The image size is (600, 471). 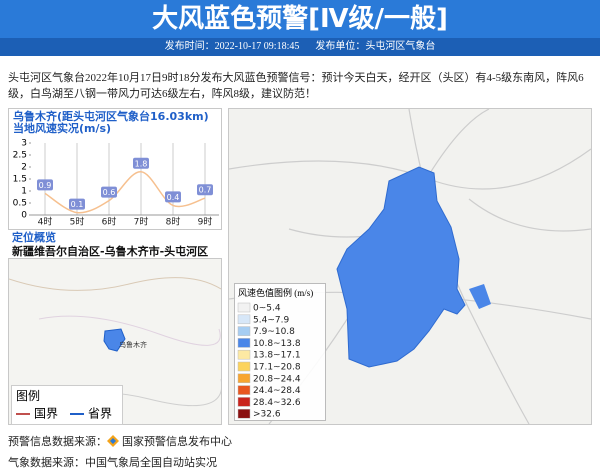 I want to click on value-label: 1.8, so click(x=141, y=163).